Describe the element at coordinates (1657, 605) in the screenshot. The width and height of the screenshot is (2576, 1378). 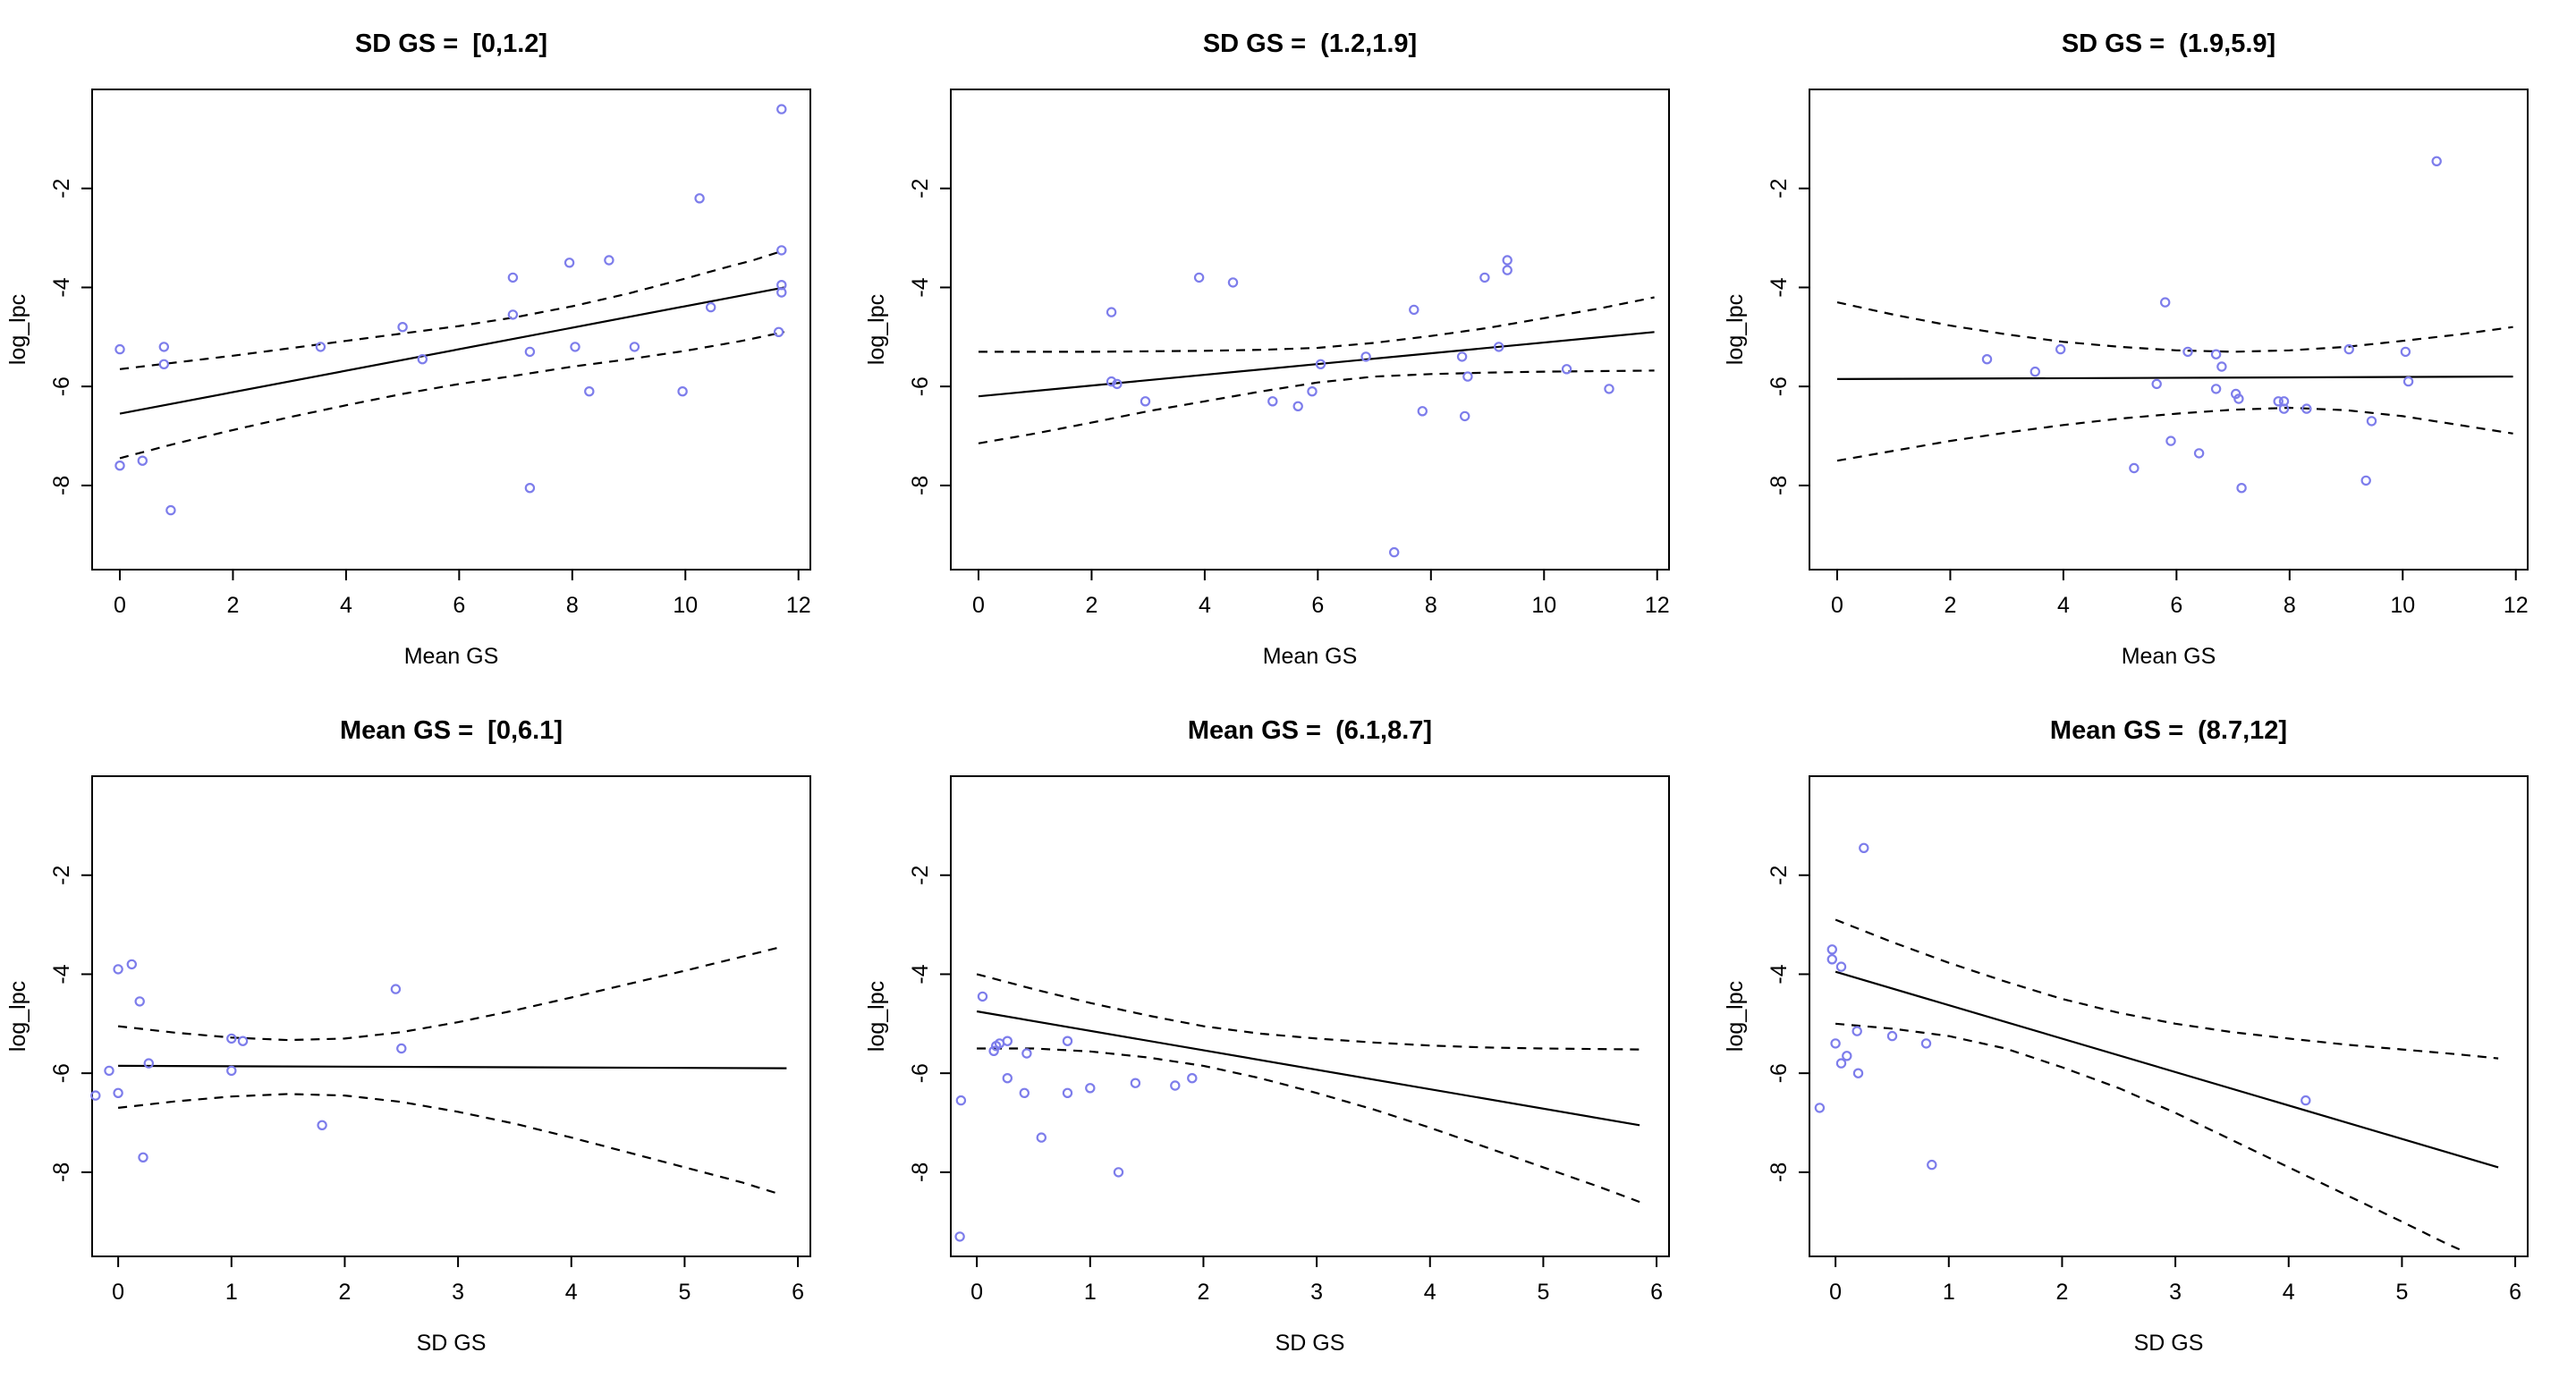
I see `x-tick-label: 12` at that location.